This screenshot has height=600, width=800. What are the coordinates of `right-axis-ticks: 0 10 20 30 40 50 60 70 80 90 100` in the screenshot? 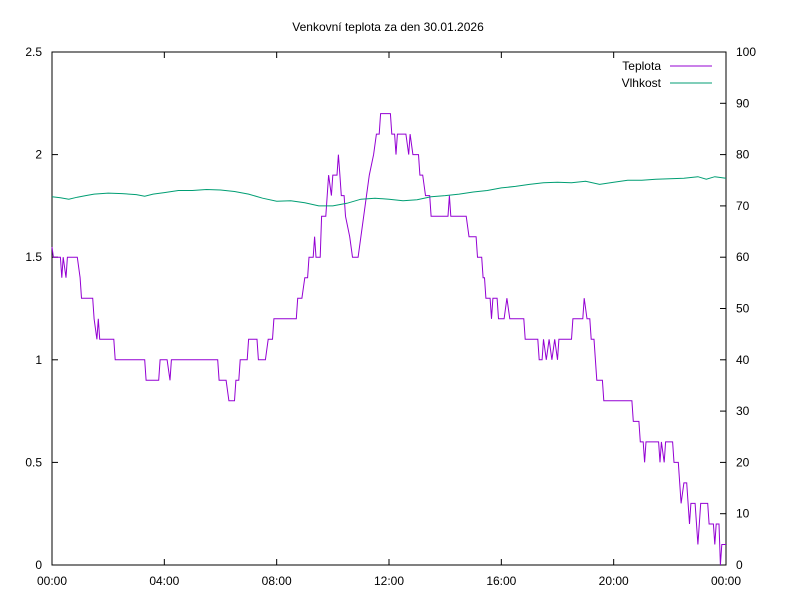 It's located at (738, 308).